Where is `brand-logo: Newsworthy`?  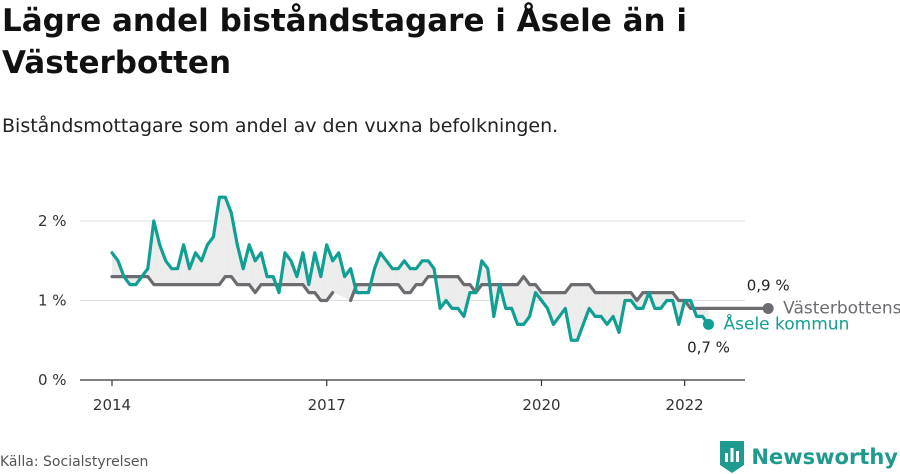
brand-logo: Newsworthy is located at coordinates (809, 457).